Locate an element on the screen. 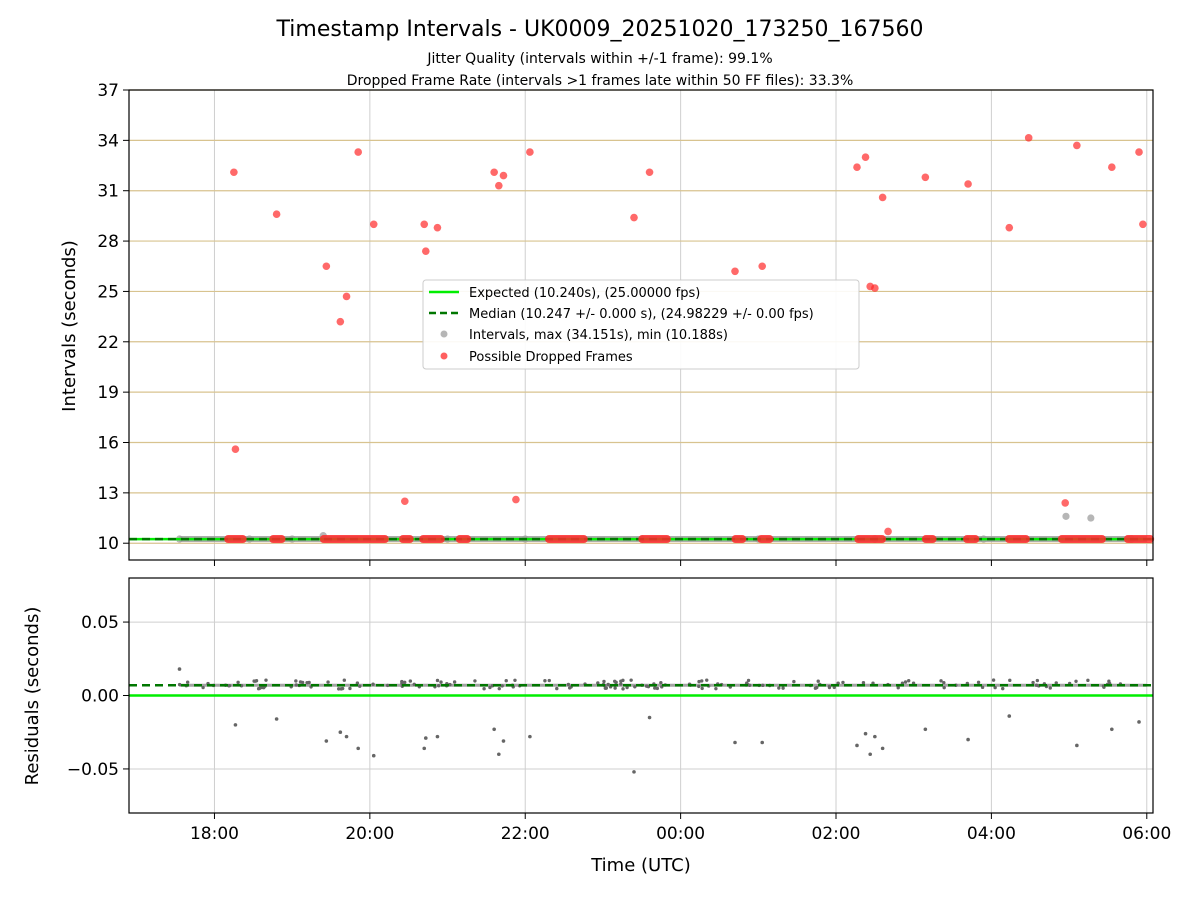 This screenshot has width=1200, height=900. top-y-tick-label: 10 is located at coordinates (108, 544).